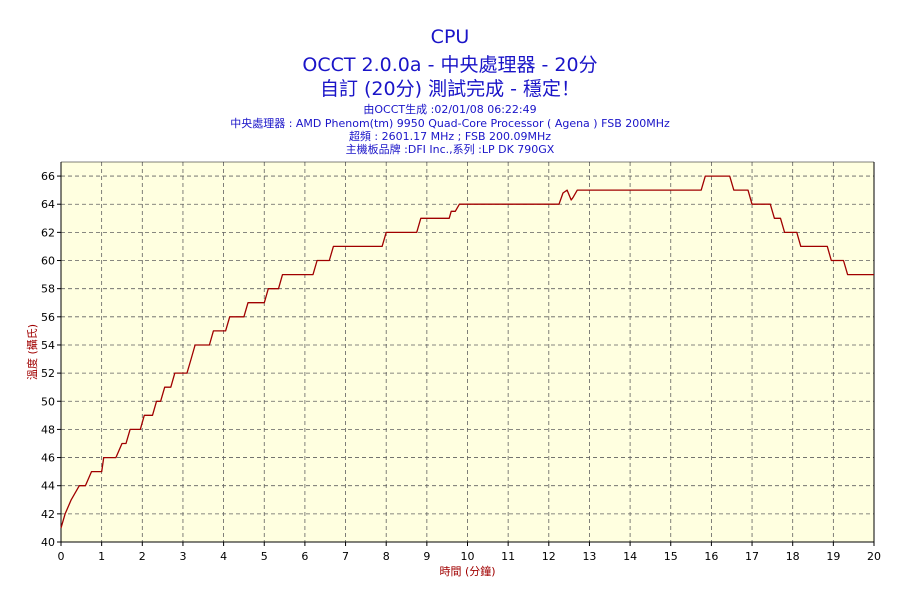 The image size is (900, 600). Describe the element at coordinates (48, 373) in the screenshot. I see `y-tick-label: 52` at that location.